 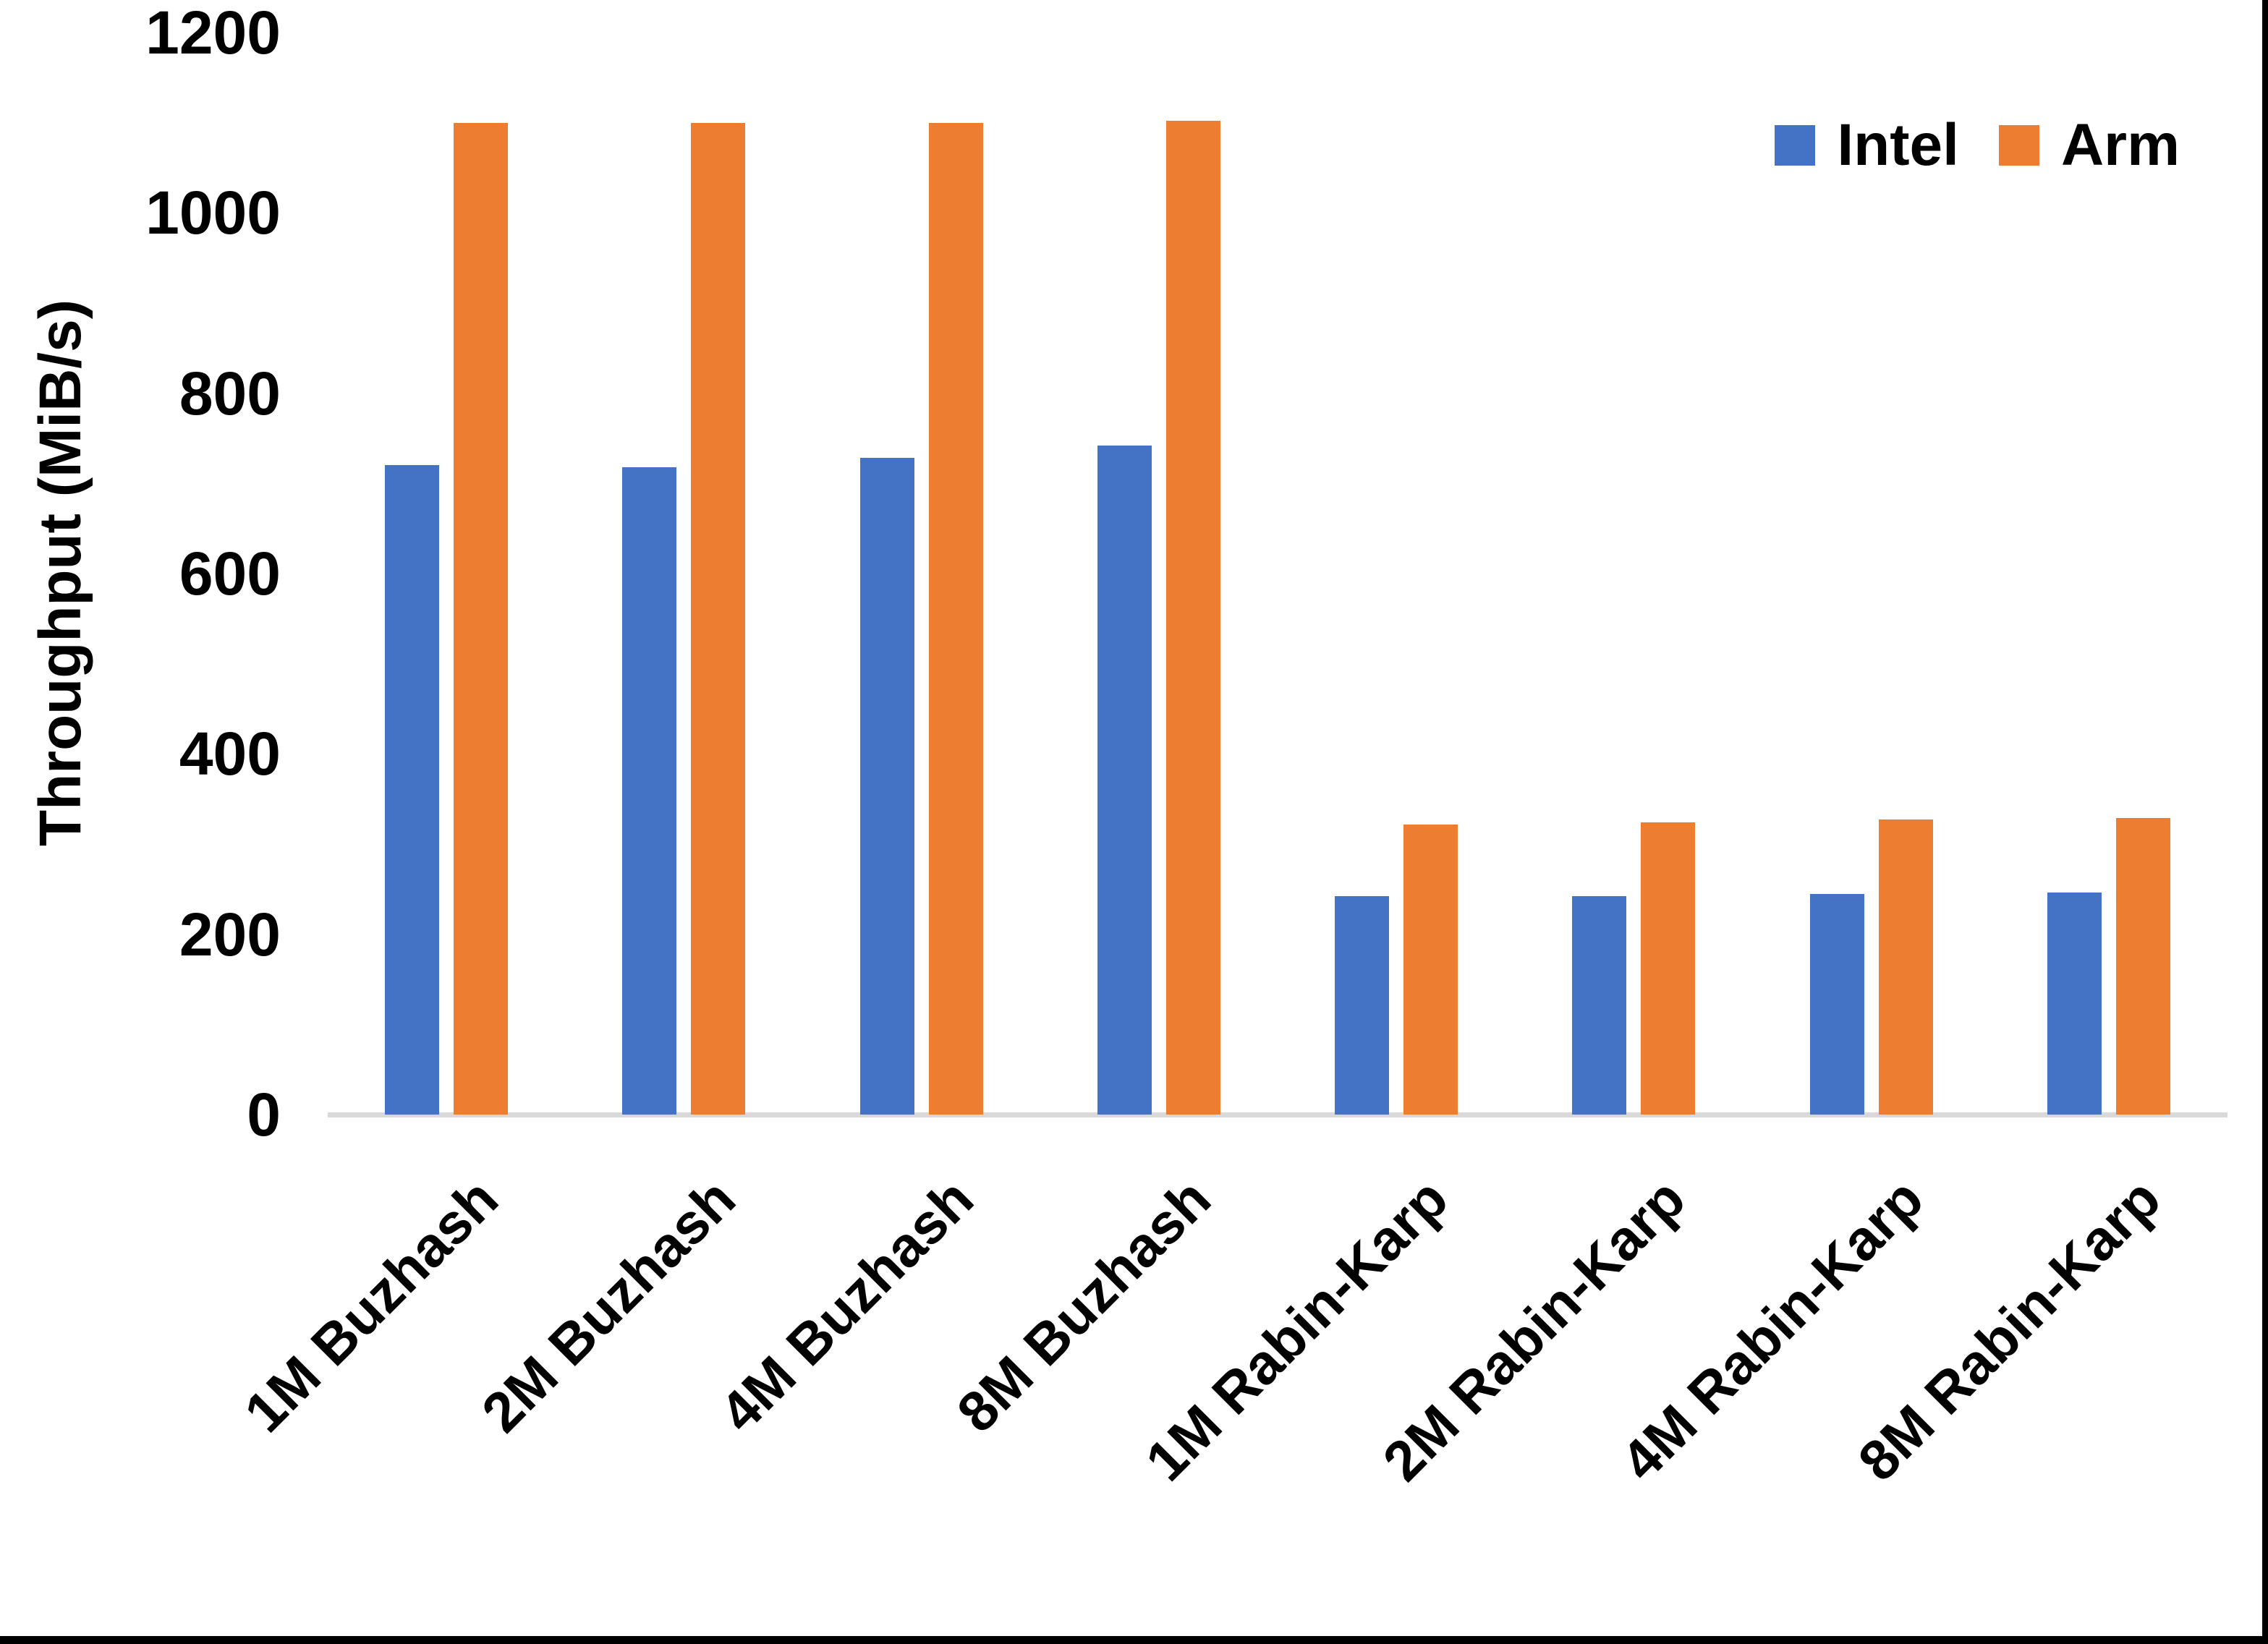 I want to click on x-category-label-1m-buzhash: 1M Buzhash, so click(x=371, y=1305).